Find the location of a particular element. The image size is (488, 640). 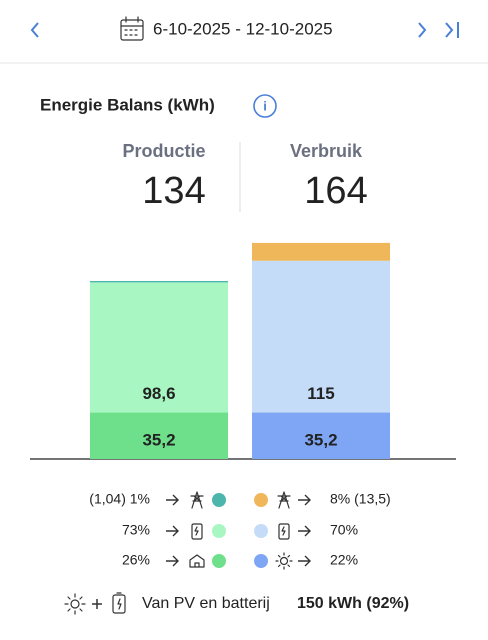

flow-label: 70% is located at coordinates (344, 530).